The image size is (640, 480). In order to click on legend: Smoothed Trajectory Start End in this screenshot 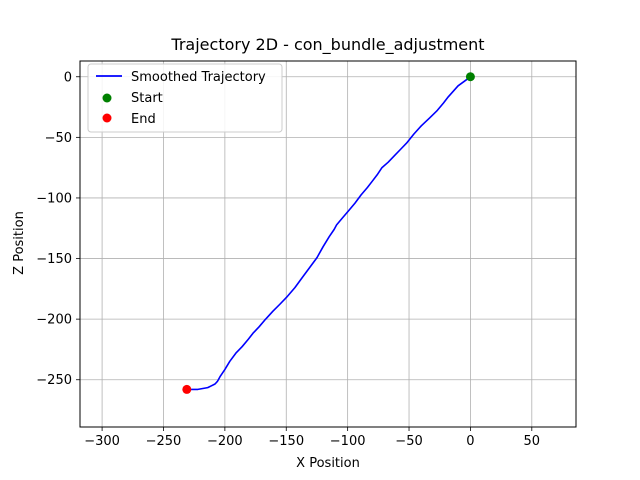, I will do `click(185, 98)`.